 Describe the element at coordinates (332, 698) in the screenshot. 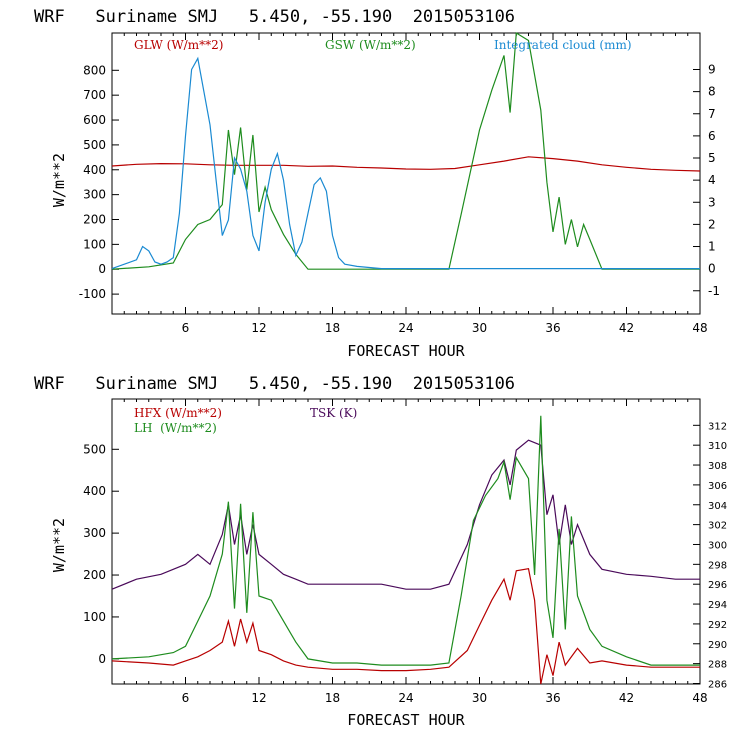

I see `bottom-x-tick-label: 18` at that location.